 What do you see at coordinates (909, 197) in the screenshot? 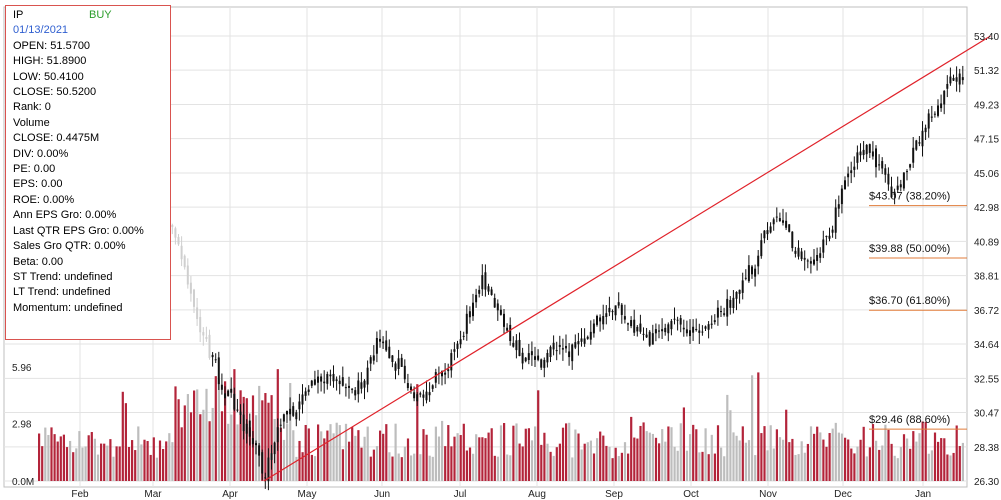
I see `fib-label: $43.07 (38.20%)` at bounding box center [909, 197].